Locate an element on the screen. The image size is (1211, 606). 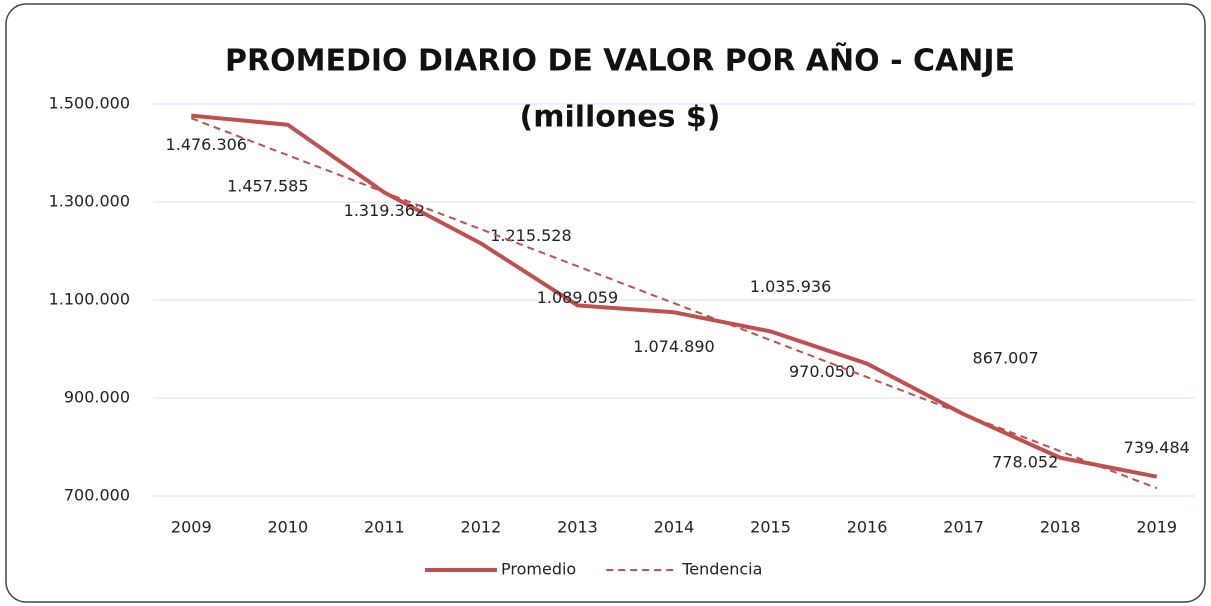
x-tick-label: 2018 is located at coordinates (1060, 527).